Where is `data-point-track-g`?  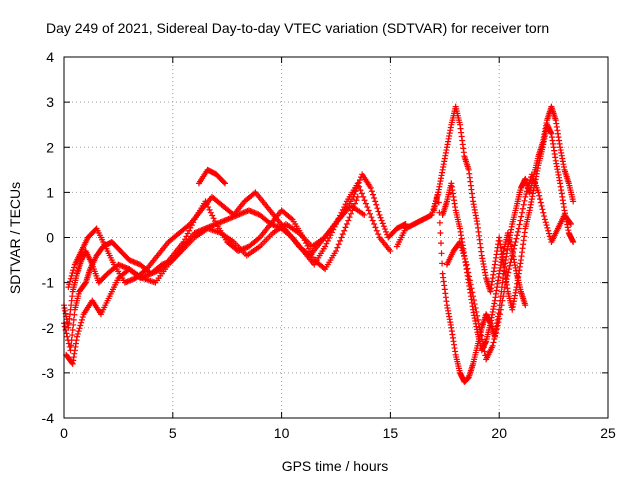 data-point-track-g is located at coordinates (573, 242).